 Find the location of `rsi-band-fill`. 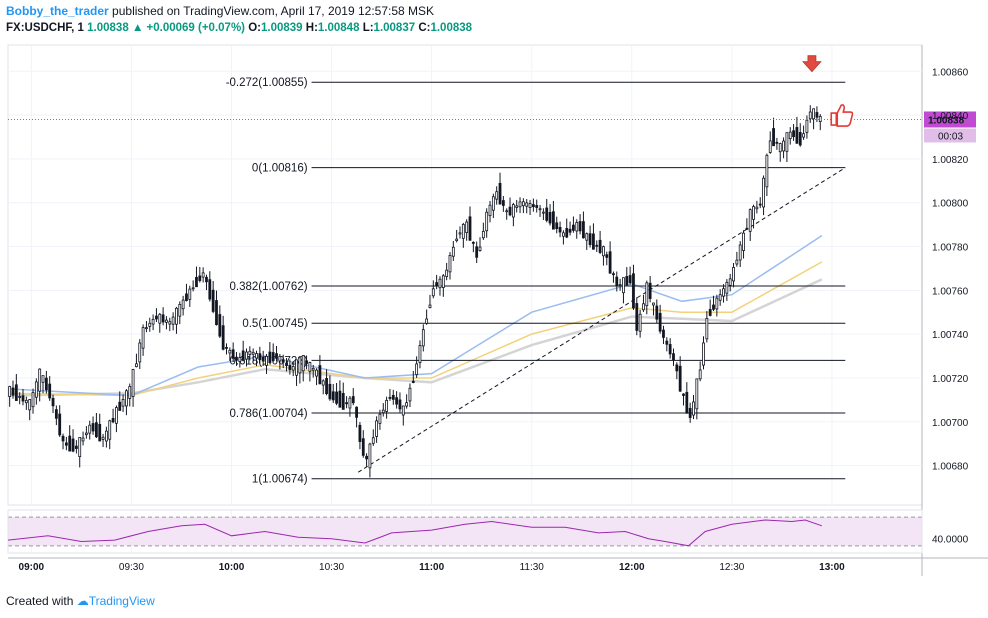

rsi-band-fill is located at coordinates (465, 531).